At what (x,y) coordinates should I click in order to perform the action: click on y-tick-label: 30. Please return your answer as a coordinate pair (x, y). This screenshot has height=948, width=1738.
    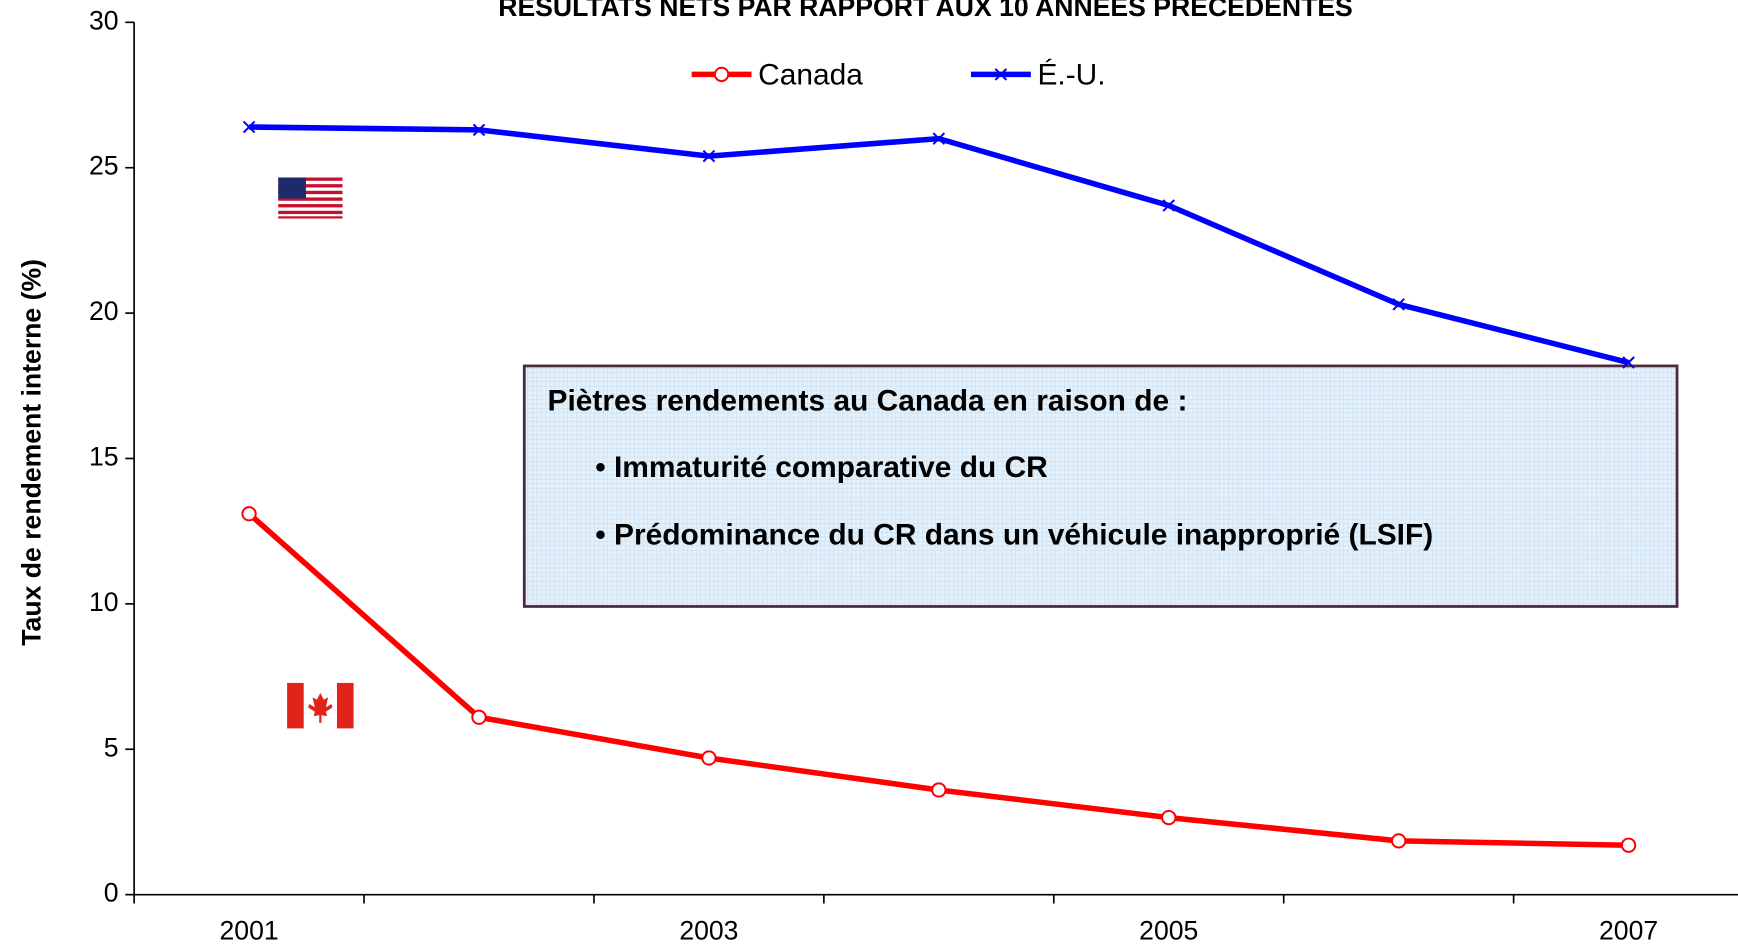
    Looking at the image, I should click on (104, 20).